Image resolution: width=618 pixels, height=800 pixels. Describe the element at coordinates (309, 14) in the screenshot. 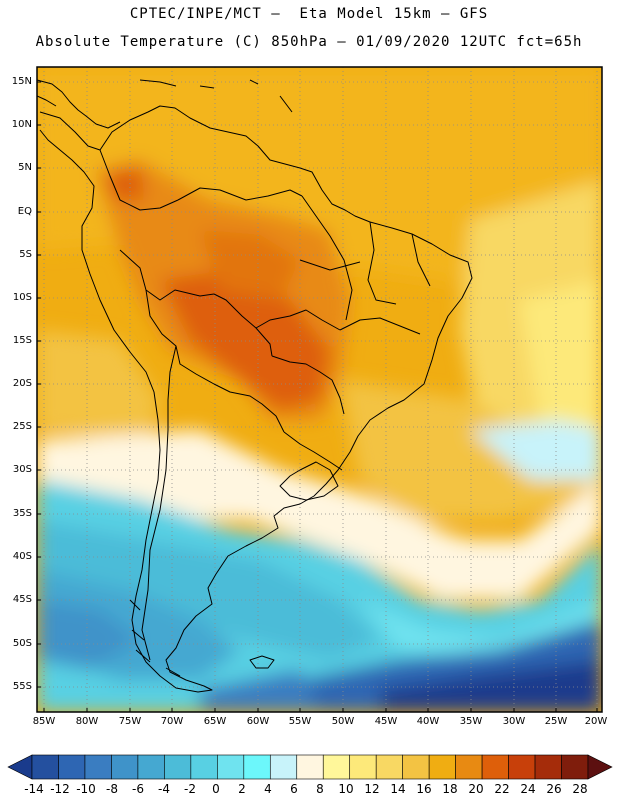

I see `chart-title-line-1: CPTEC/INPE/MCT – Eta Model 15km – GFS` at that location.